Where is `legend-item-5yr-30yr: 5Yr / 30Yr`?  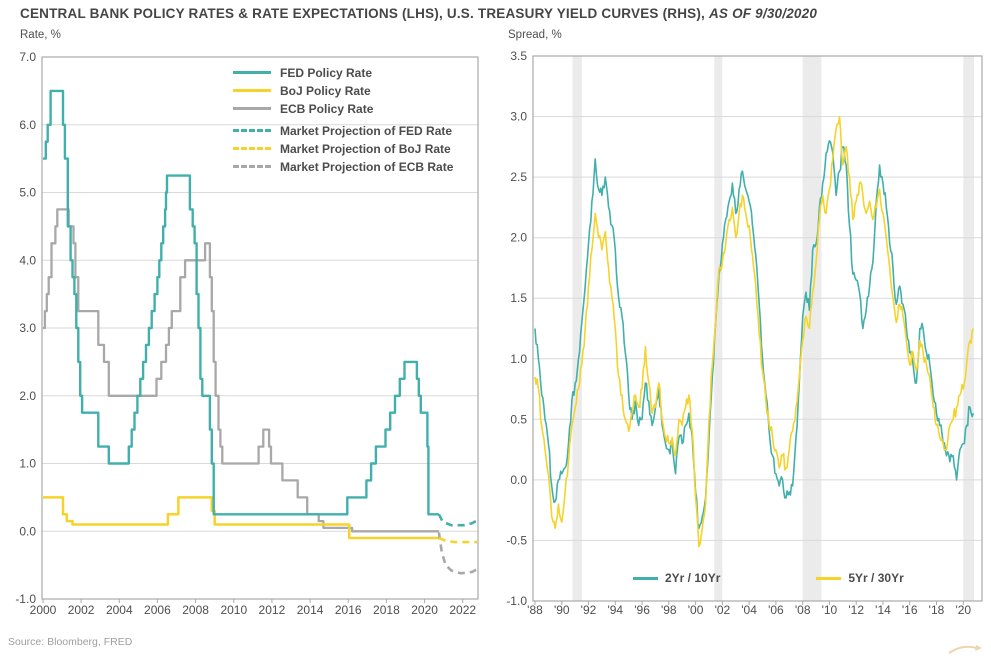 legend-item-5yr-30yr: 5Yr / 30Yr is located at coordinates (860, 578).